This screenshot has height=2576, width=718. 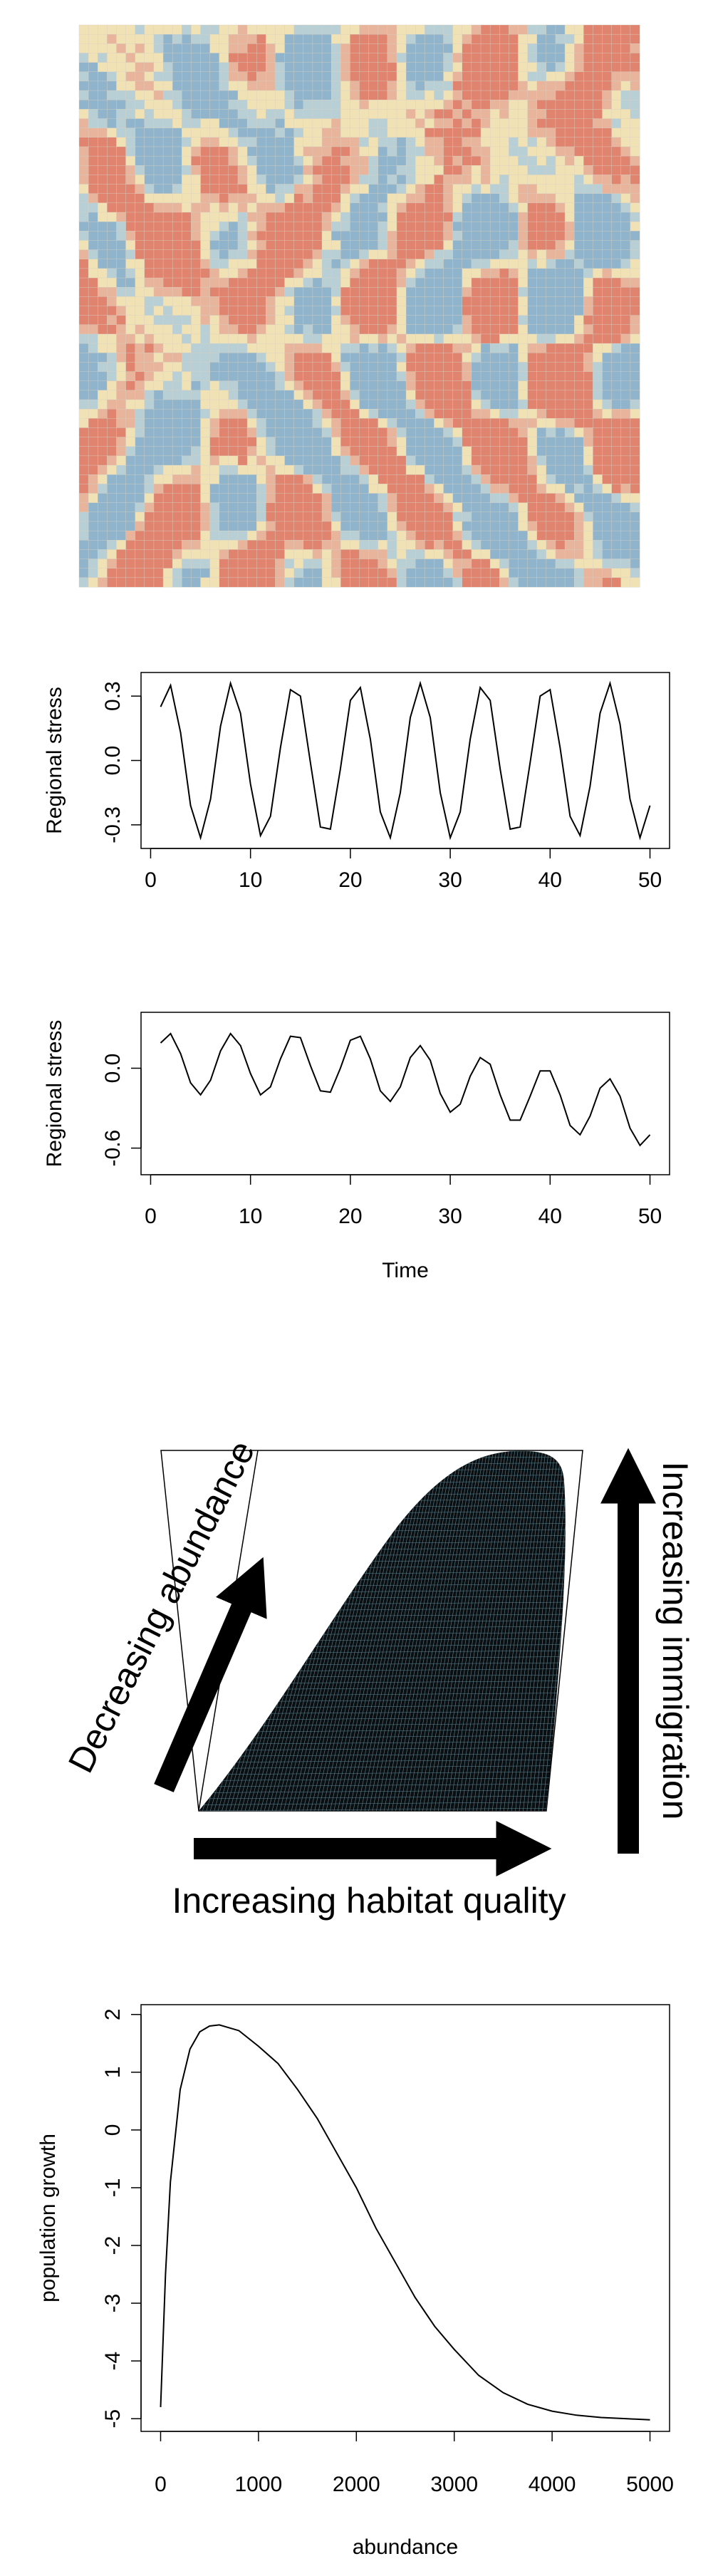 I want to click on y-tick-label: 0.3, so click(x=113, y=696).